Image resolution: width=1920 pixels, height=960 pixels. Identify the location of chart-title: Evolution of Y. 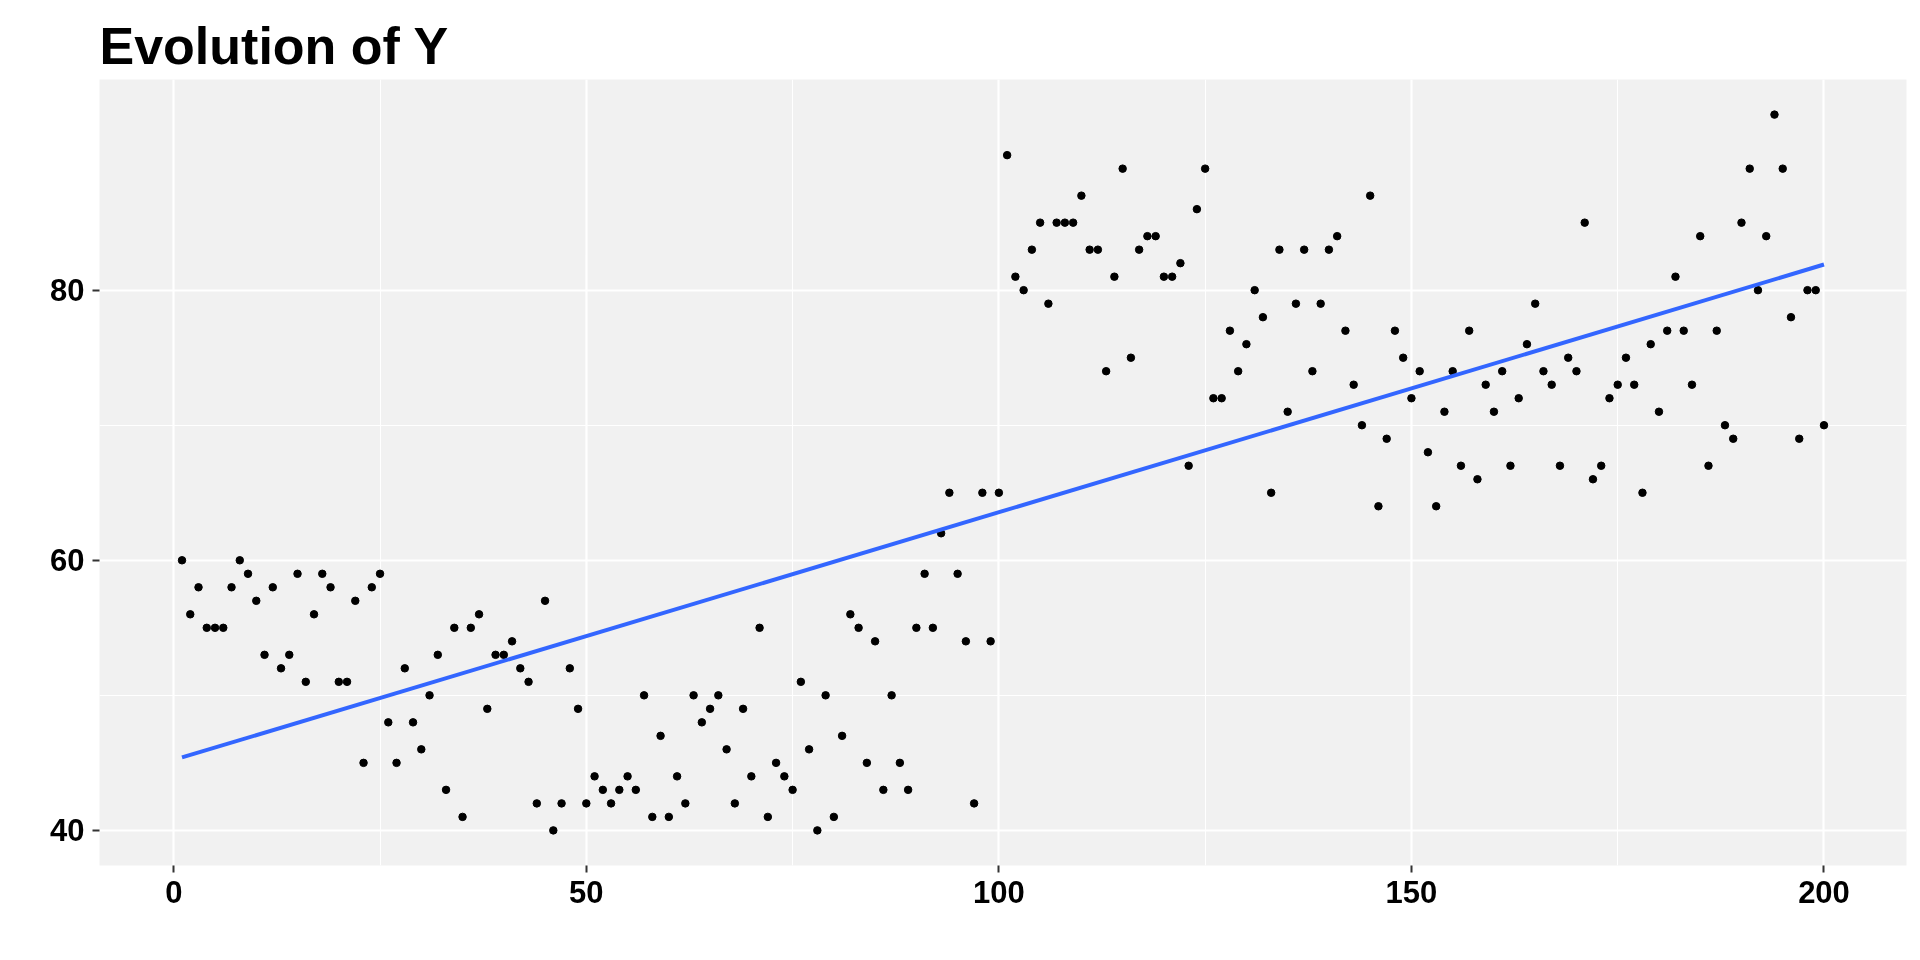
(274, 45).